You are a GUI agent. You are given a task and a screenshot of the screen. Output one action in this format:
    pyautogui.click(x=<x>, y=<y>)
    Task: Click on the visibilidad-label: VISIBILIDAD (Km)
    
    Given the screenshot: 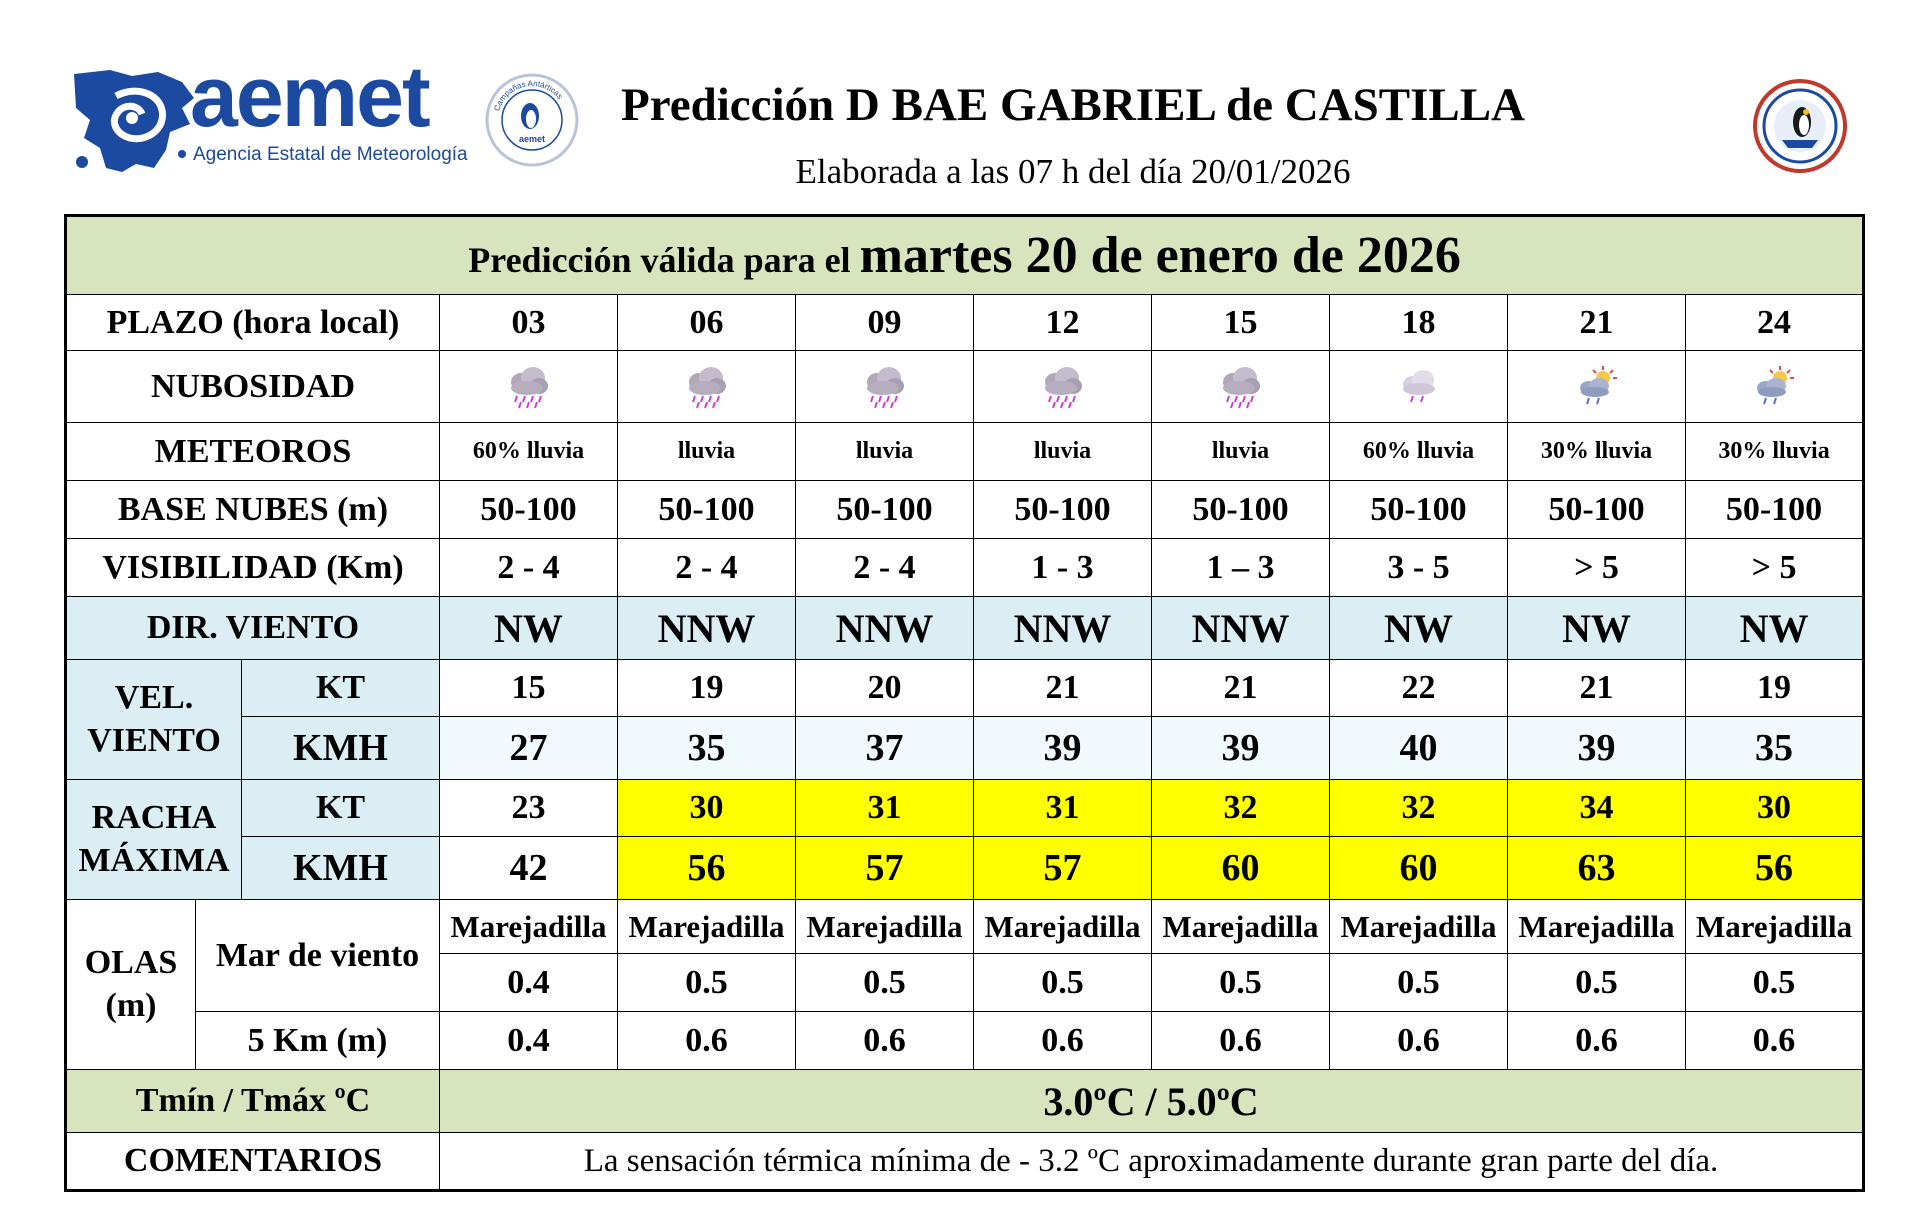 What is the action you would take?
    pyautogui.click(x=252, y=567)
    